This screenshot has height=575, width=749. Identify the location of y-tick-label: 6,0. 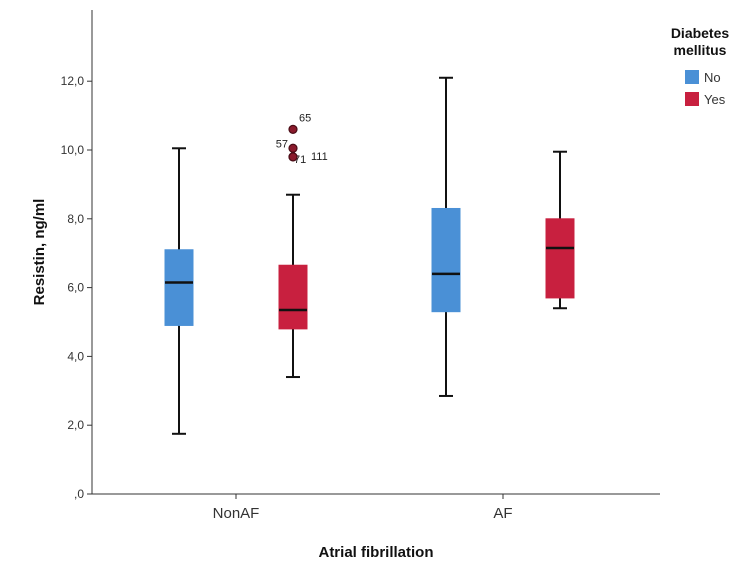
(75, 288).